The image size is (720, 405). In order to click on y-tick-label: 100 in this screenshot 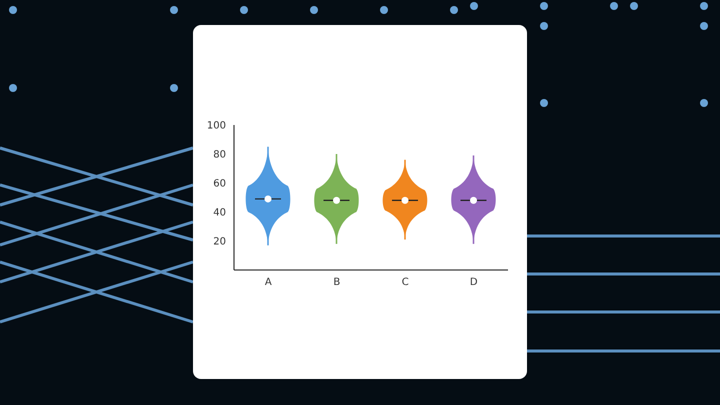, I will do `click(216, 126)`.